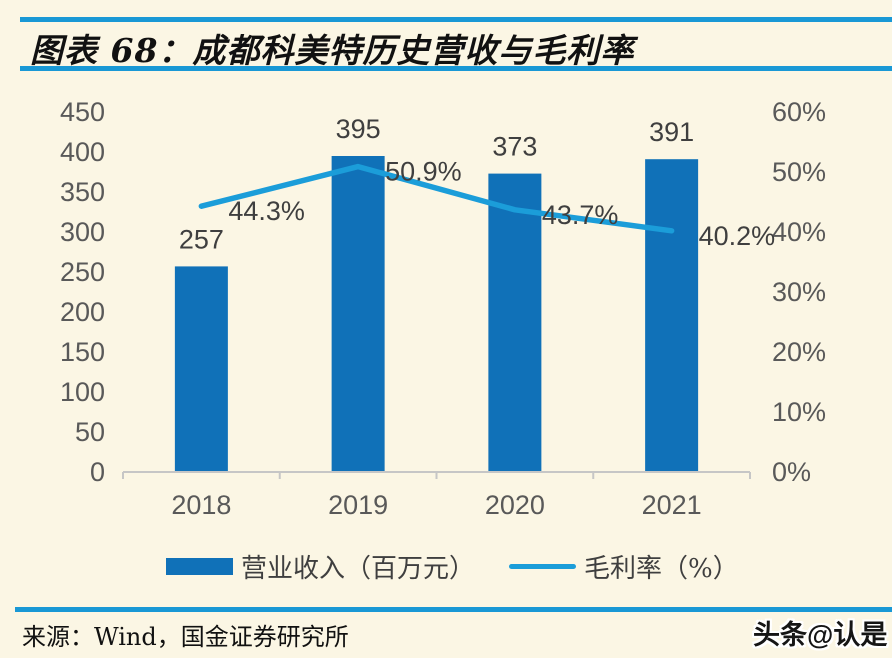  Describe the element at coordinates (82, 112) in the screenshot. I see `left-axis-tick: 450` at that location.